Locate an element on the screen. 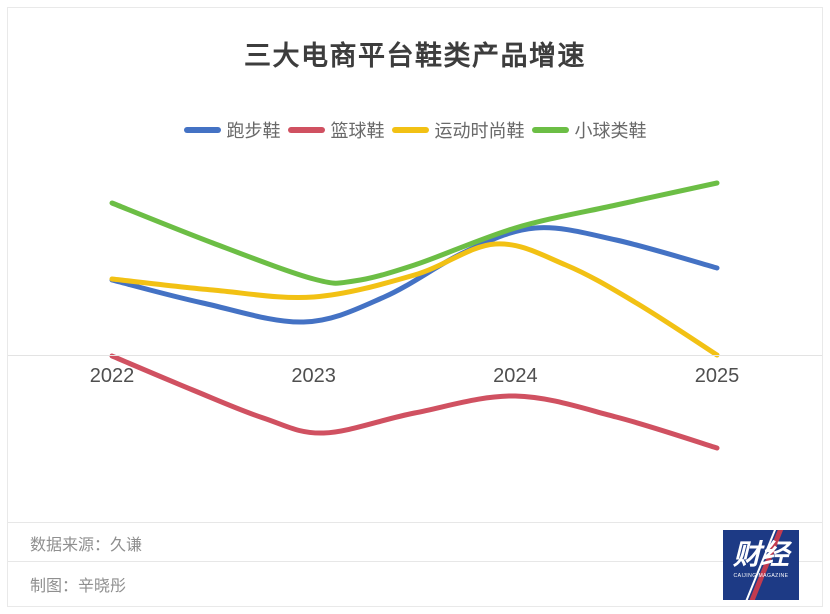 The width and height of the screenshot is (830, 614). legend: 跑步鞋 篮球鞋 运动时尚鞋 小球类鞋 is located at coordinates (415, 130).